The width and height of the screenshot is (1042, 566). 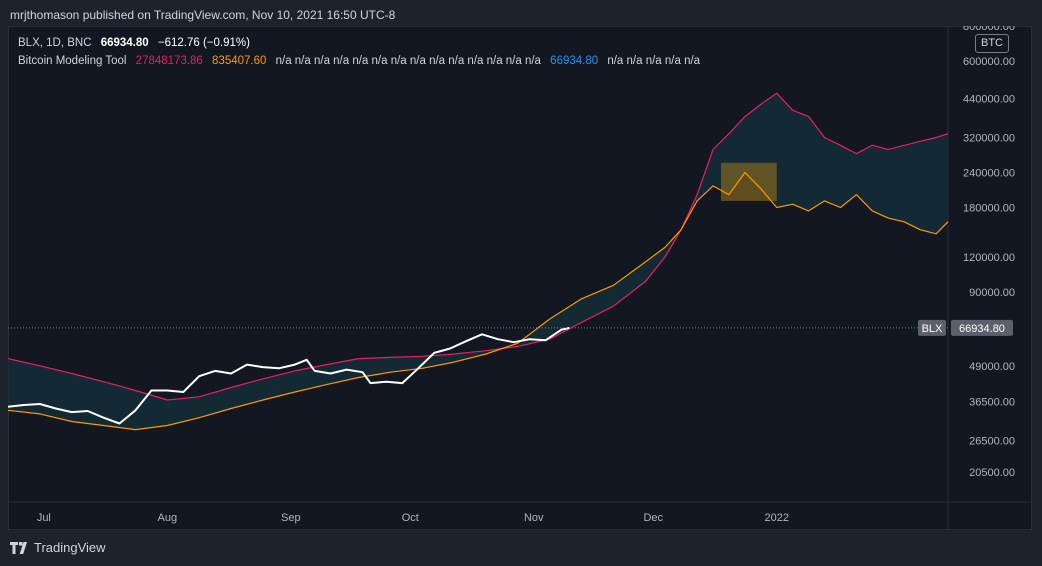 What do you see at coordinates (992, 473) in the screenshot?
I see `y-tick-label: 20500.00` at bounding box center [992, 473].